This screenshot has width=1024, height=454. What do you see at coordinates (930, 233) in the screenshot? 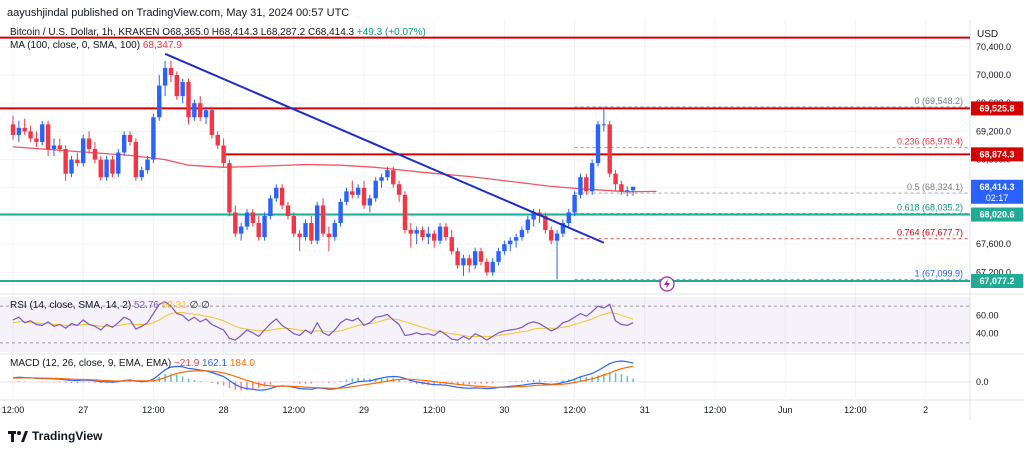
I see `fib-level-label: 0.764 (67,677.7)` at bounding box center [930, 233].